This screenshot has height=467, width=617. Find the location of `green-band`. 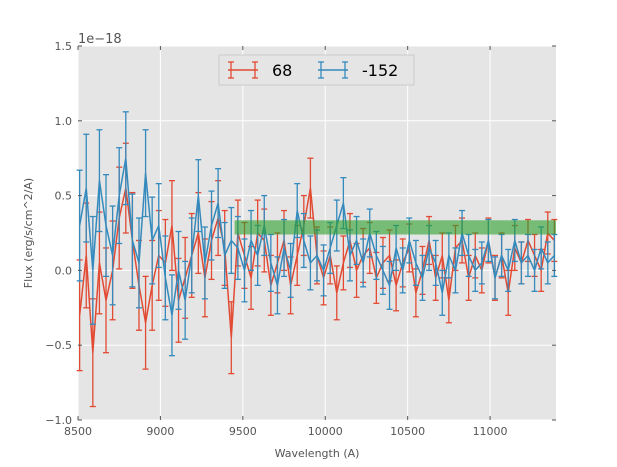

green-band is located at coordinates (395, 227).